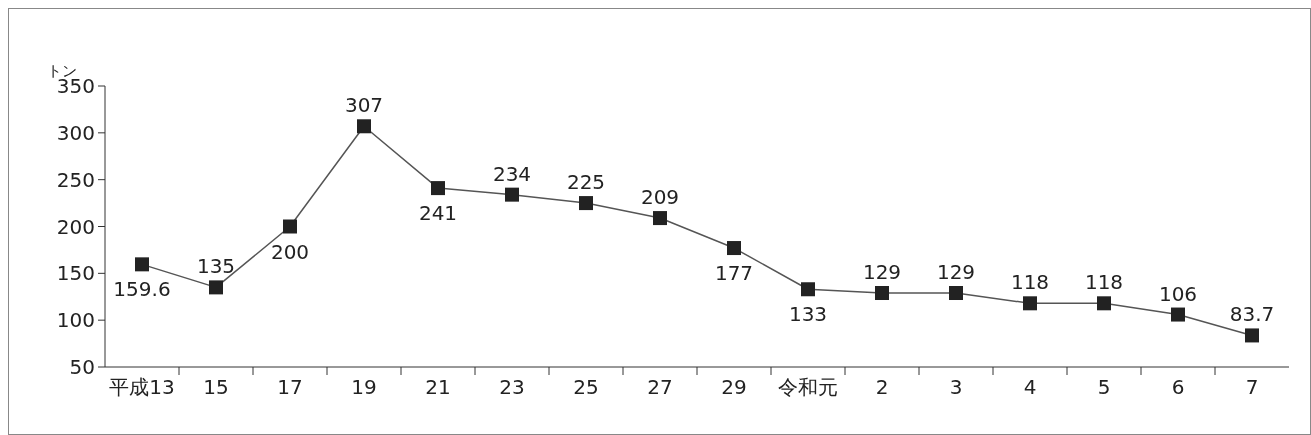 The width and height of the screenshot is (1311, 435). What do you see at coordinates (142, 289) in the screenshot?
I see `data-label: 159.6` at bounding box center [142, 289].